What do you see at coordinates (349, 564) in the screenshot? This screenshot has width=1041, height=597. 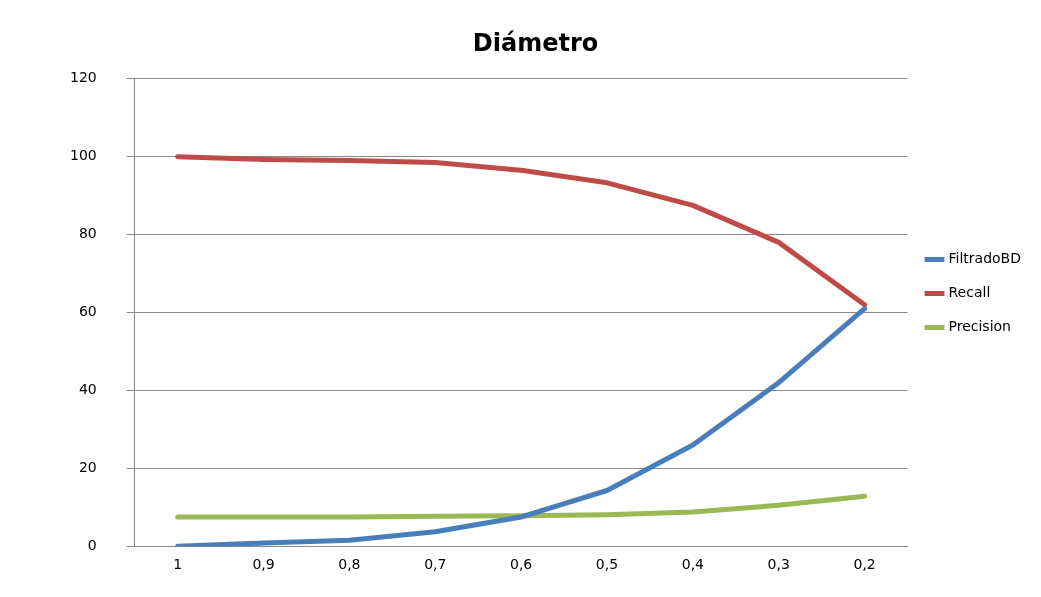 I see `x-tick-label: 0,8` at bounding box center [349, 564].